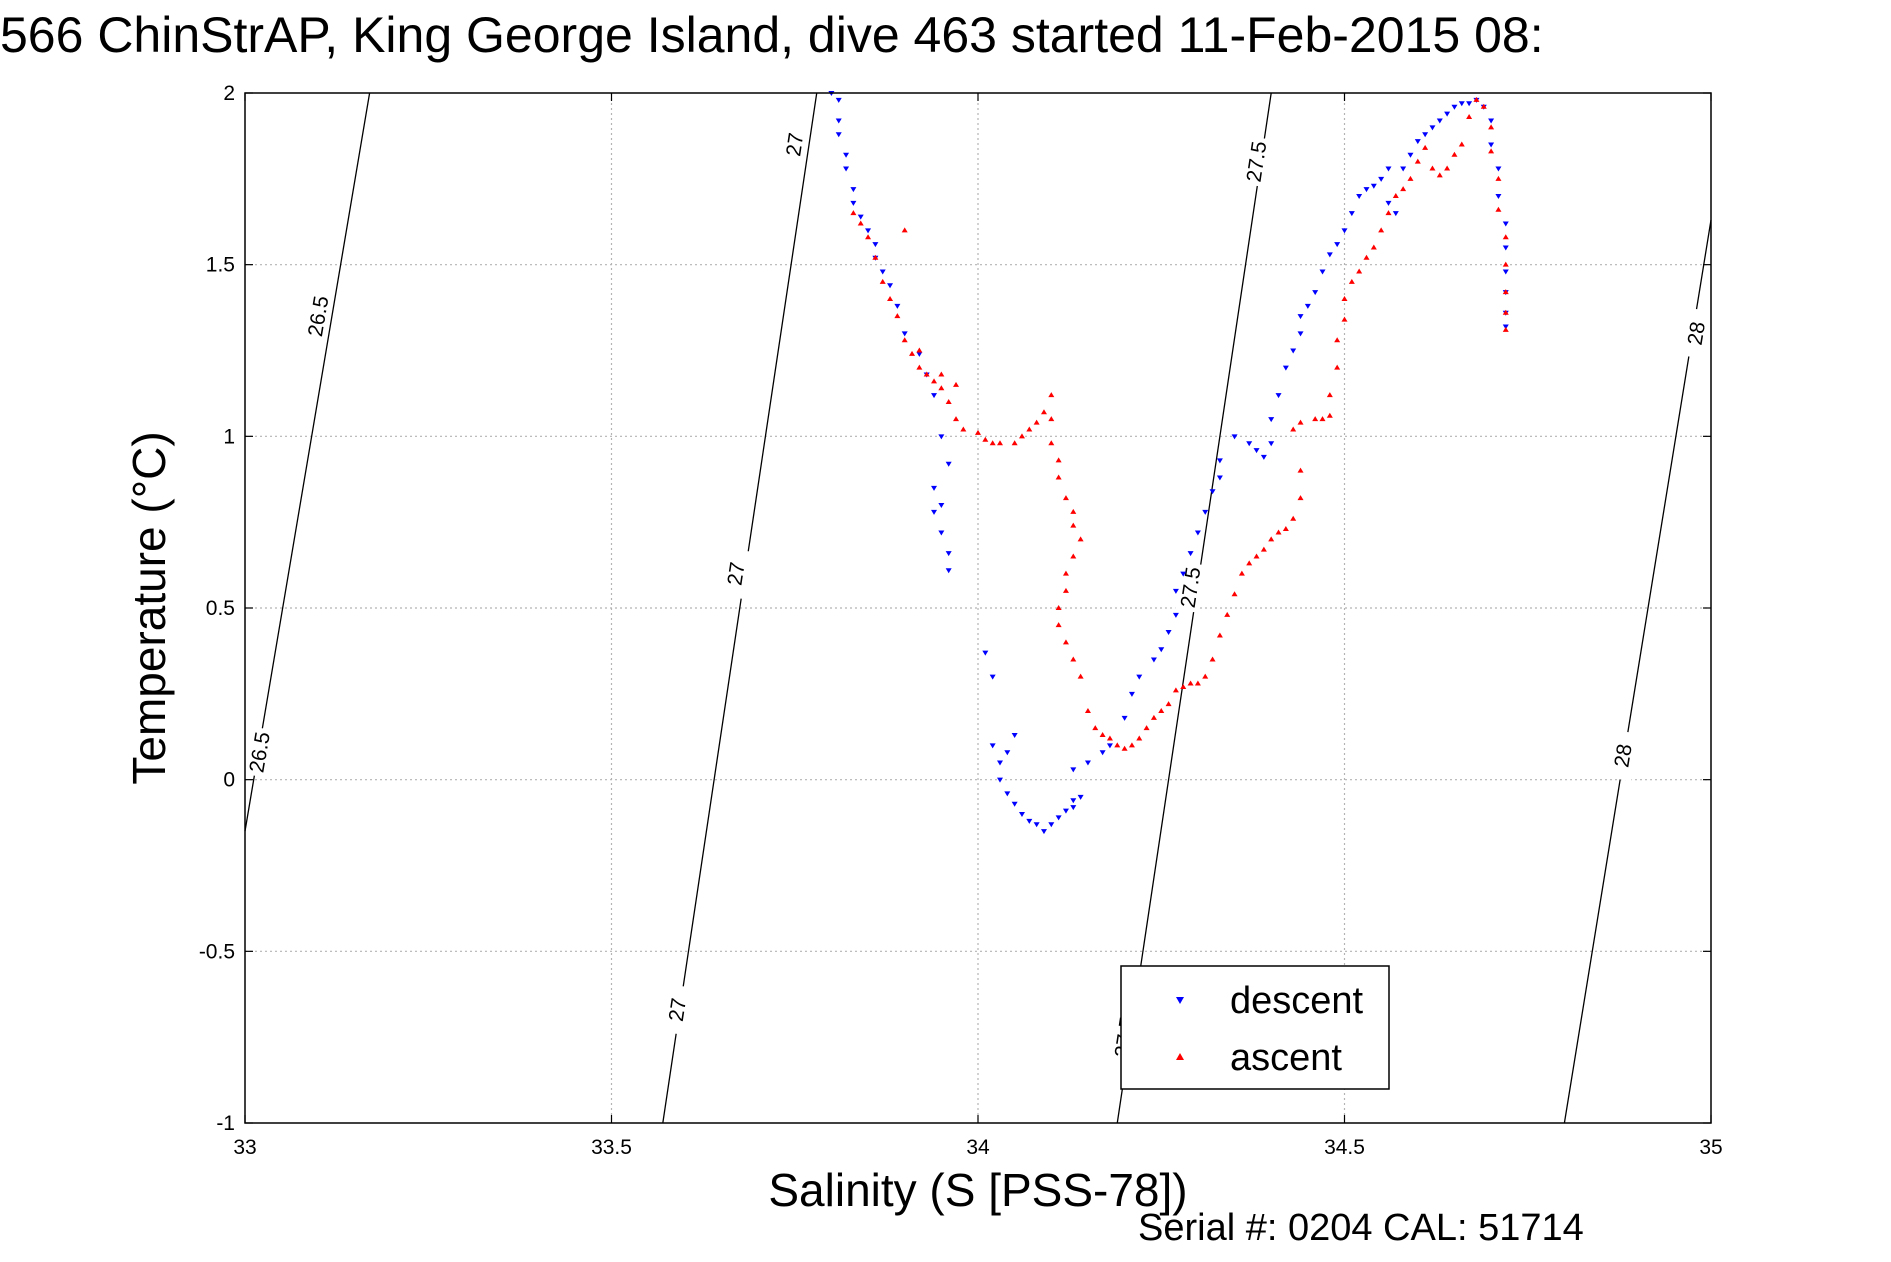 Image resolution: width=1891 pixels, height=1262 pixels. Describe the element at coordinates (1697, 333) in the screenshot. I see `contour-label: 28` at that location.